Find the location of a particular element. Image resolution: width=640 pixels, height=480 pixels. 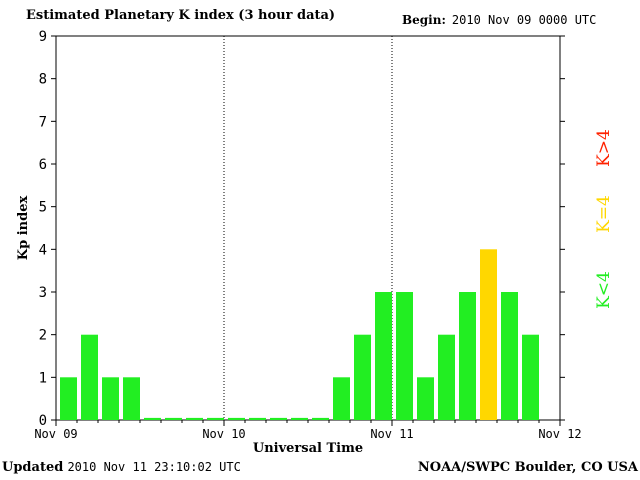

legend-equal: K=4 is located at coordinates (604, 214).